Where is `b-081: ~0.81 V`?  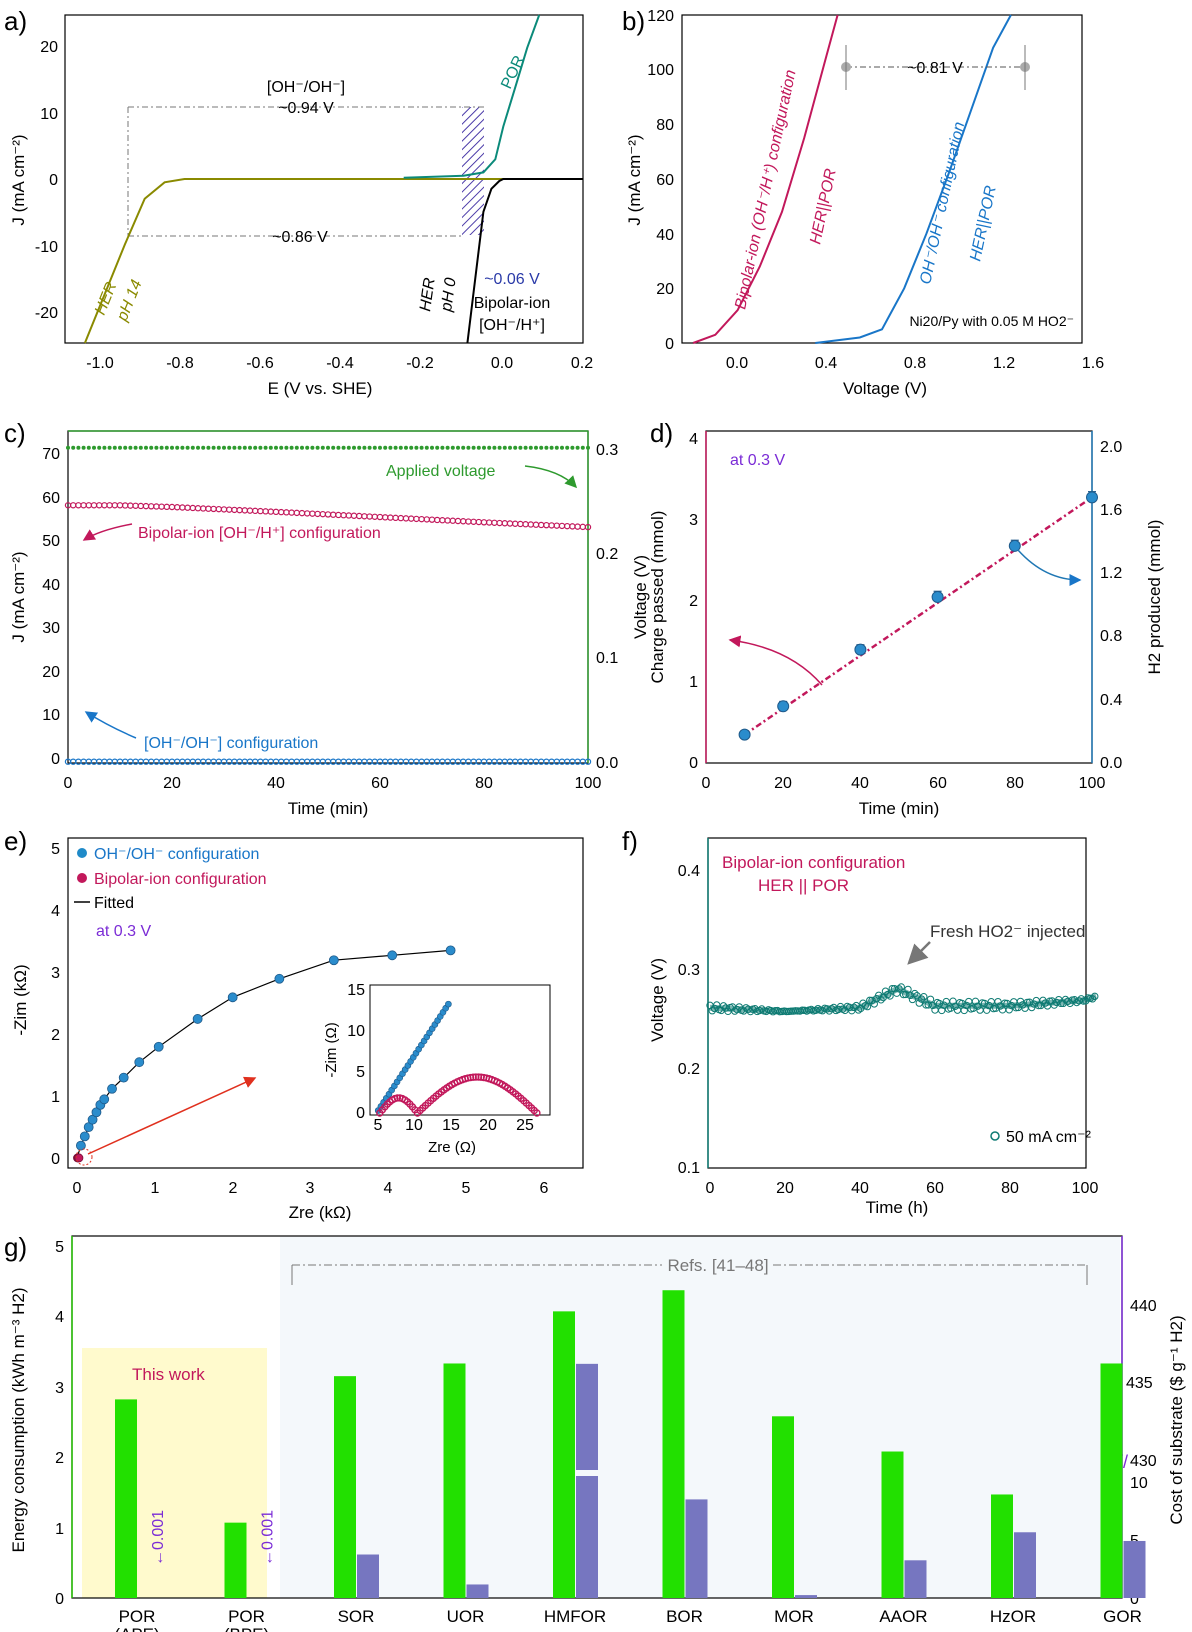
b-081: ~0.81 V is located at coordinates (935, 68).